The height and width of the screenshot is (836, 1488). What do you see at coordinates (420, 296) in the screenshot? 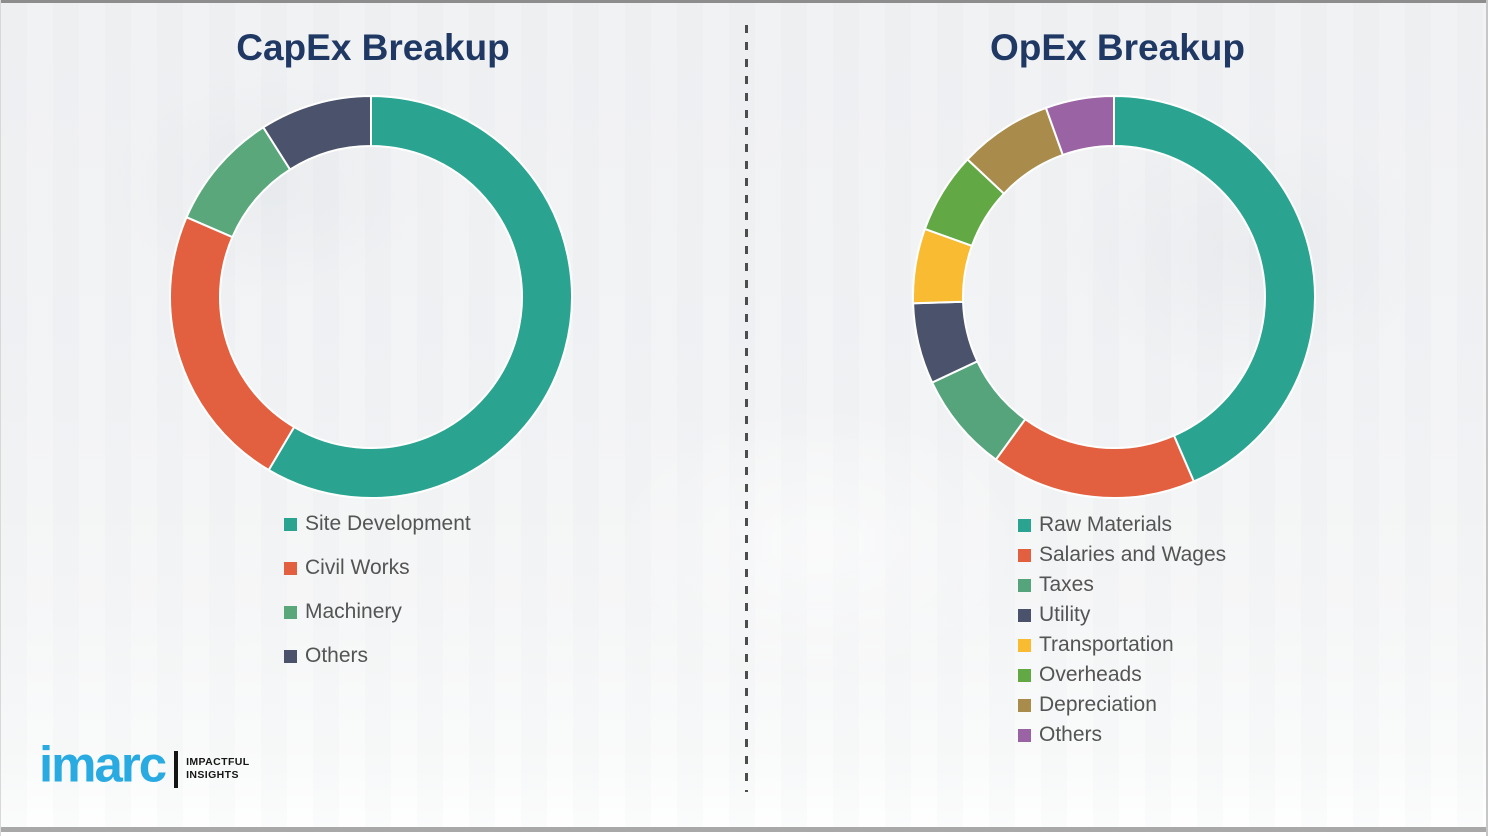
I see `donut-segment-site-development` at bounding box center [420, 296].